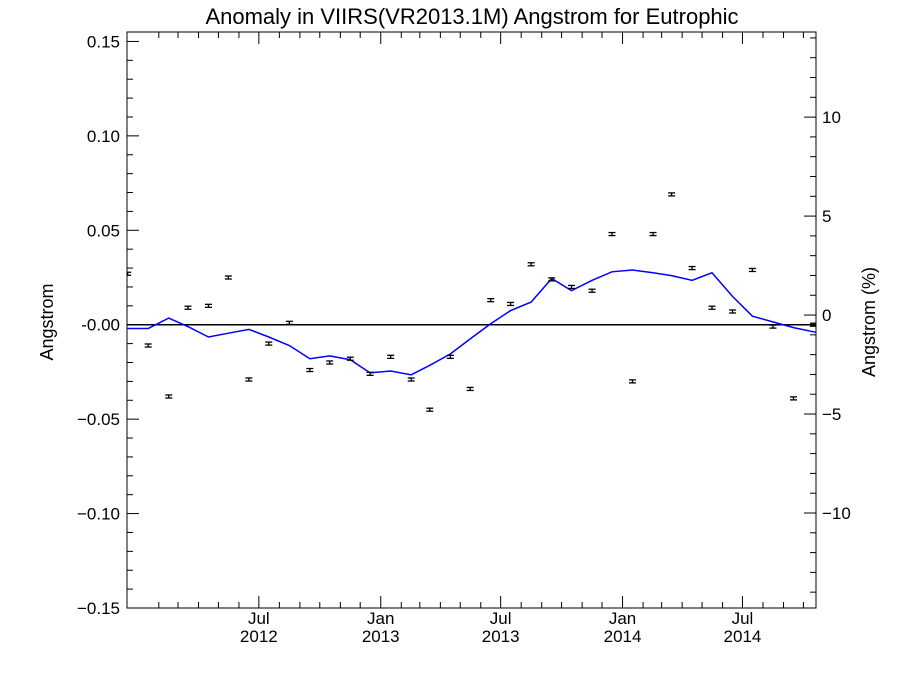  What do you see at coordinates (826, 315) in the screenshot?
I see `y-tick-label-right: 0` at bounding box center [826, 315].